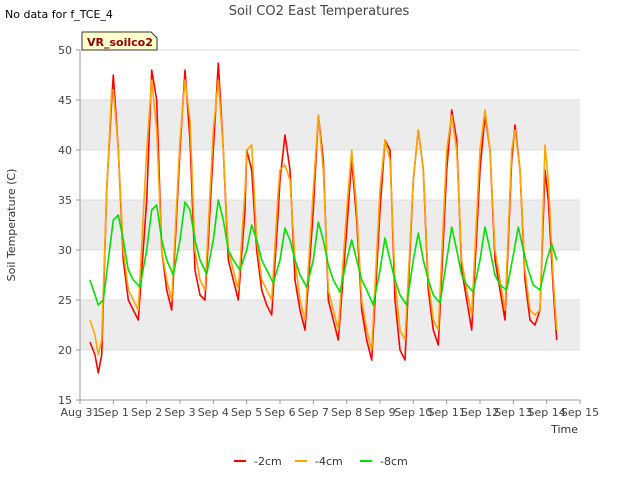  What do you see at coordinates (547, 412) in the screenshot?
I see `x-tick-label: Sep 14` at bounding box center [547, 412].